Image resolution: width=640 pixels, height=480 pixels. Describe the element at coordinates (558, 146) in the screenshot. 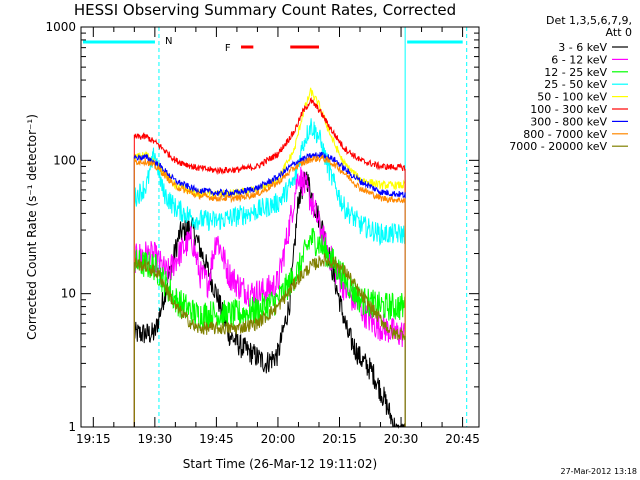

I see `legend-label-8: 7000 - 20000 keV` at that location.